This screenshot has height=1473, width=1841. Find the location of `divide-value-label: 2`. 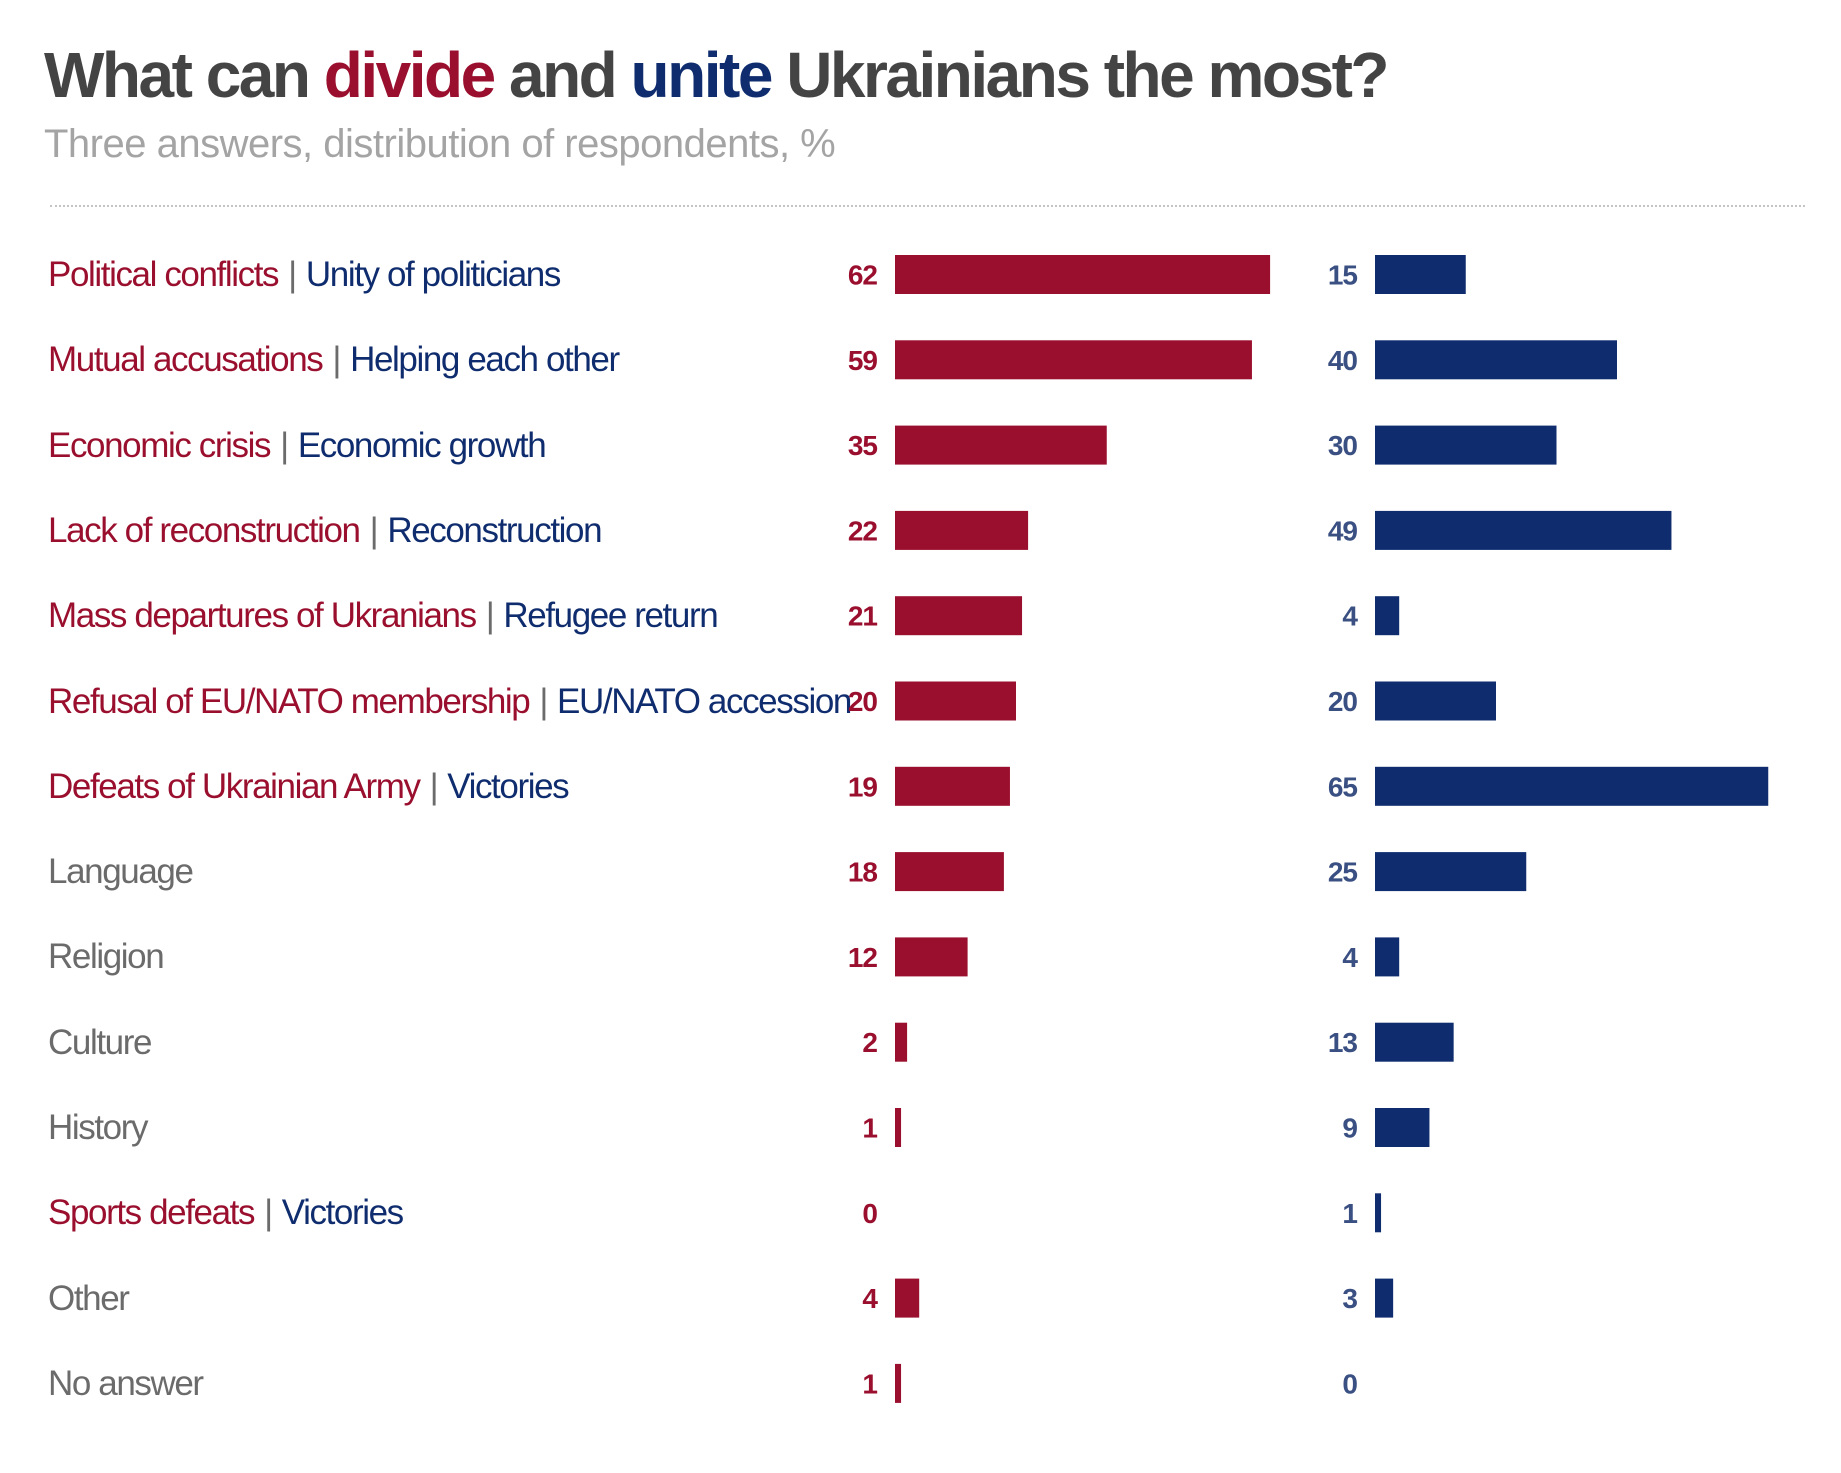

divide-value-label: 2 is located at coordinates (869, 1042).